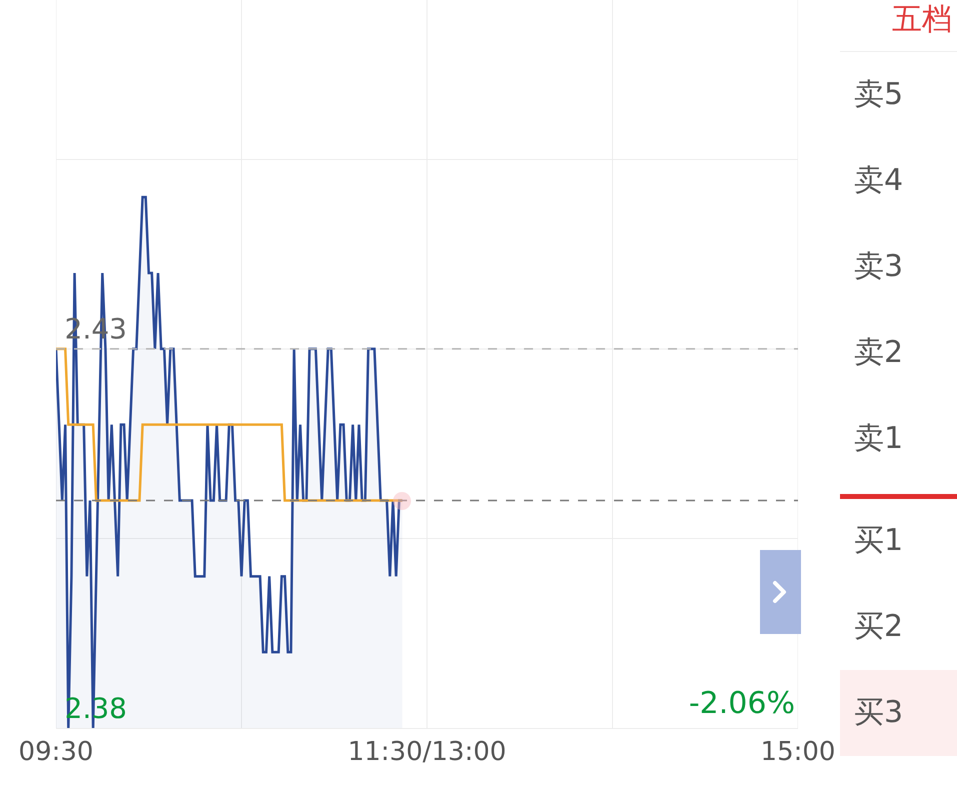 Image resolution: width=957 pixels, height=790 pixels. What do you see at coordinates (741, 703) in the screenshot?
I see `annotation: -2.06%` at bounding box center [741, 703].